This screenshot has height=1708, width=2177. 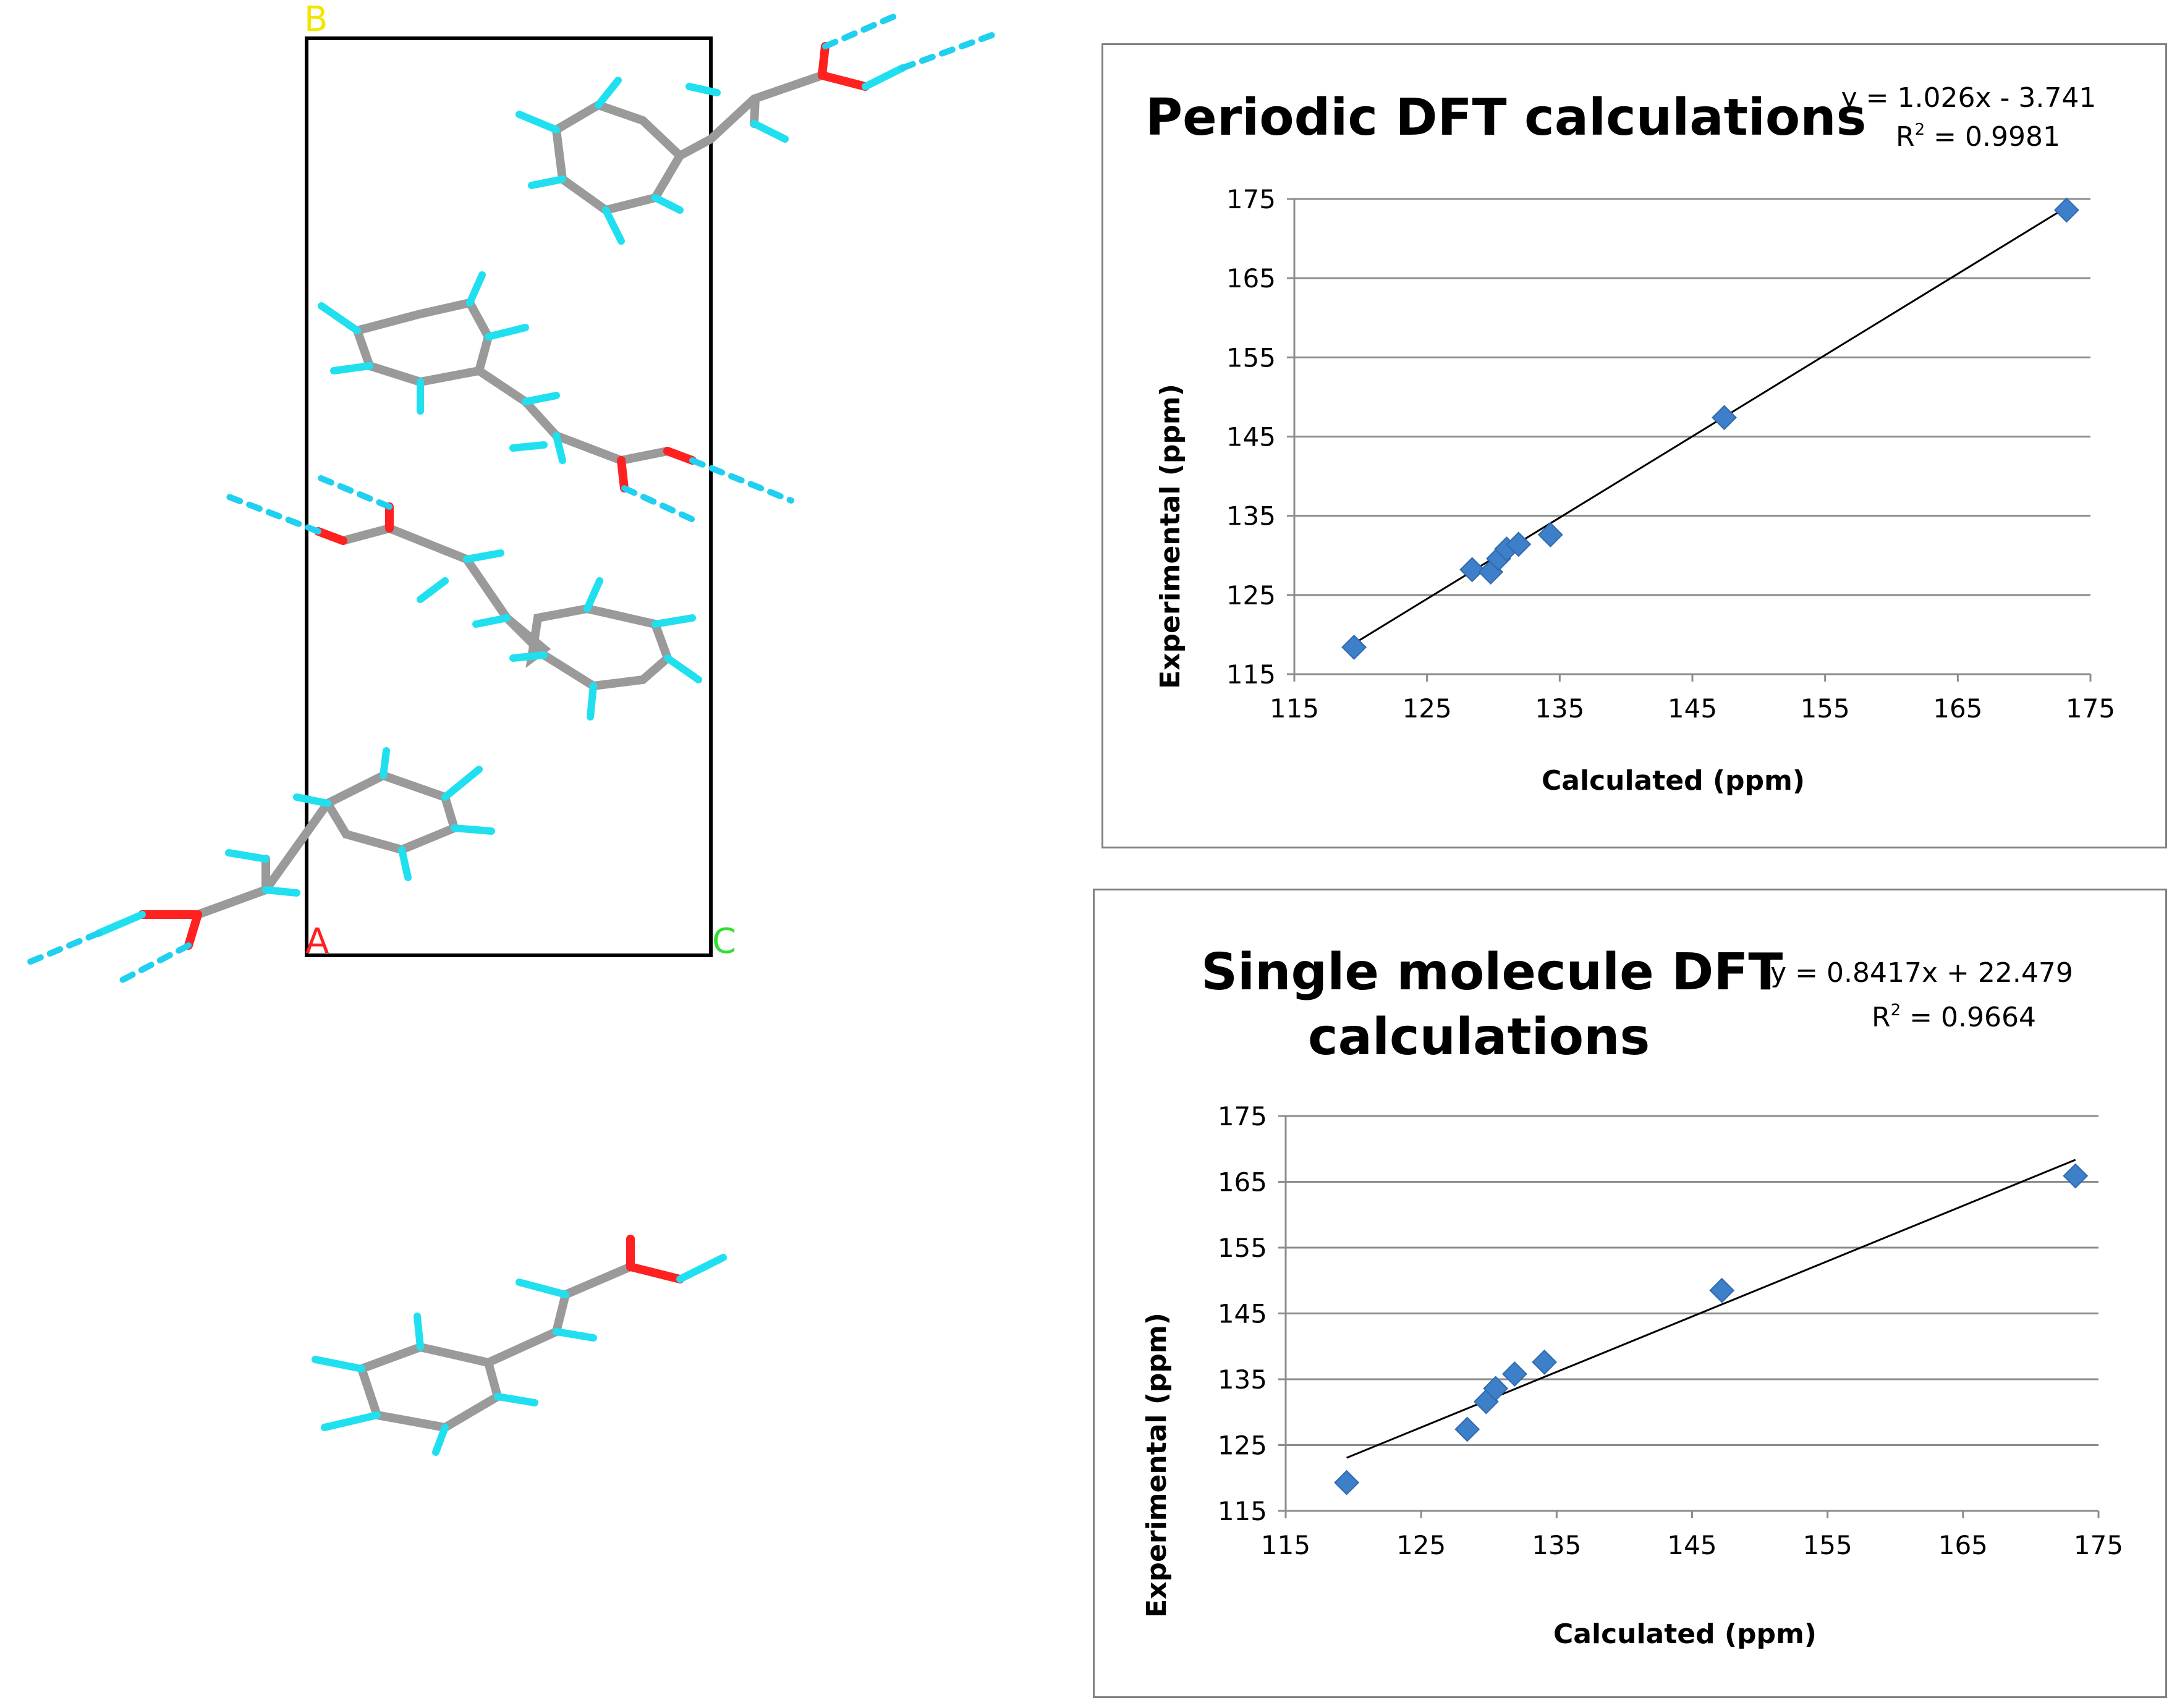 What do you see at coordinates (1954, 1017) in the screenshot?
I see `r-squared: R2 = 0.9664` at bounding box center [1954, 1017].